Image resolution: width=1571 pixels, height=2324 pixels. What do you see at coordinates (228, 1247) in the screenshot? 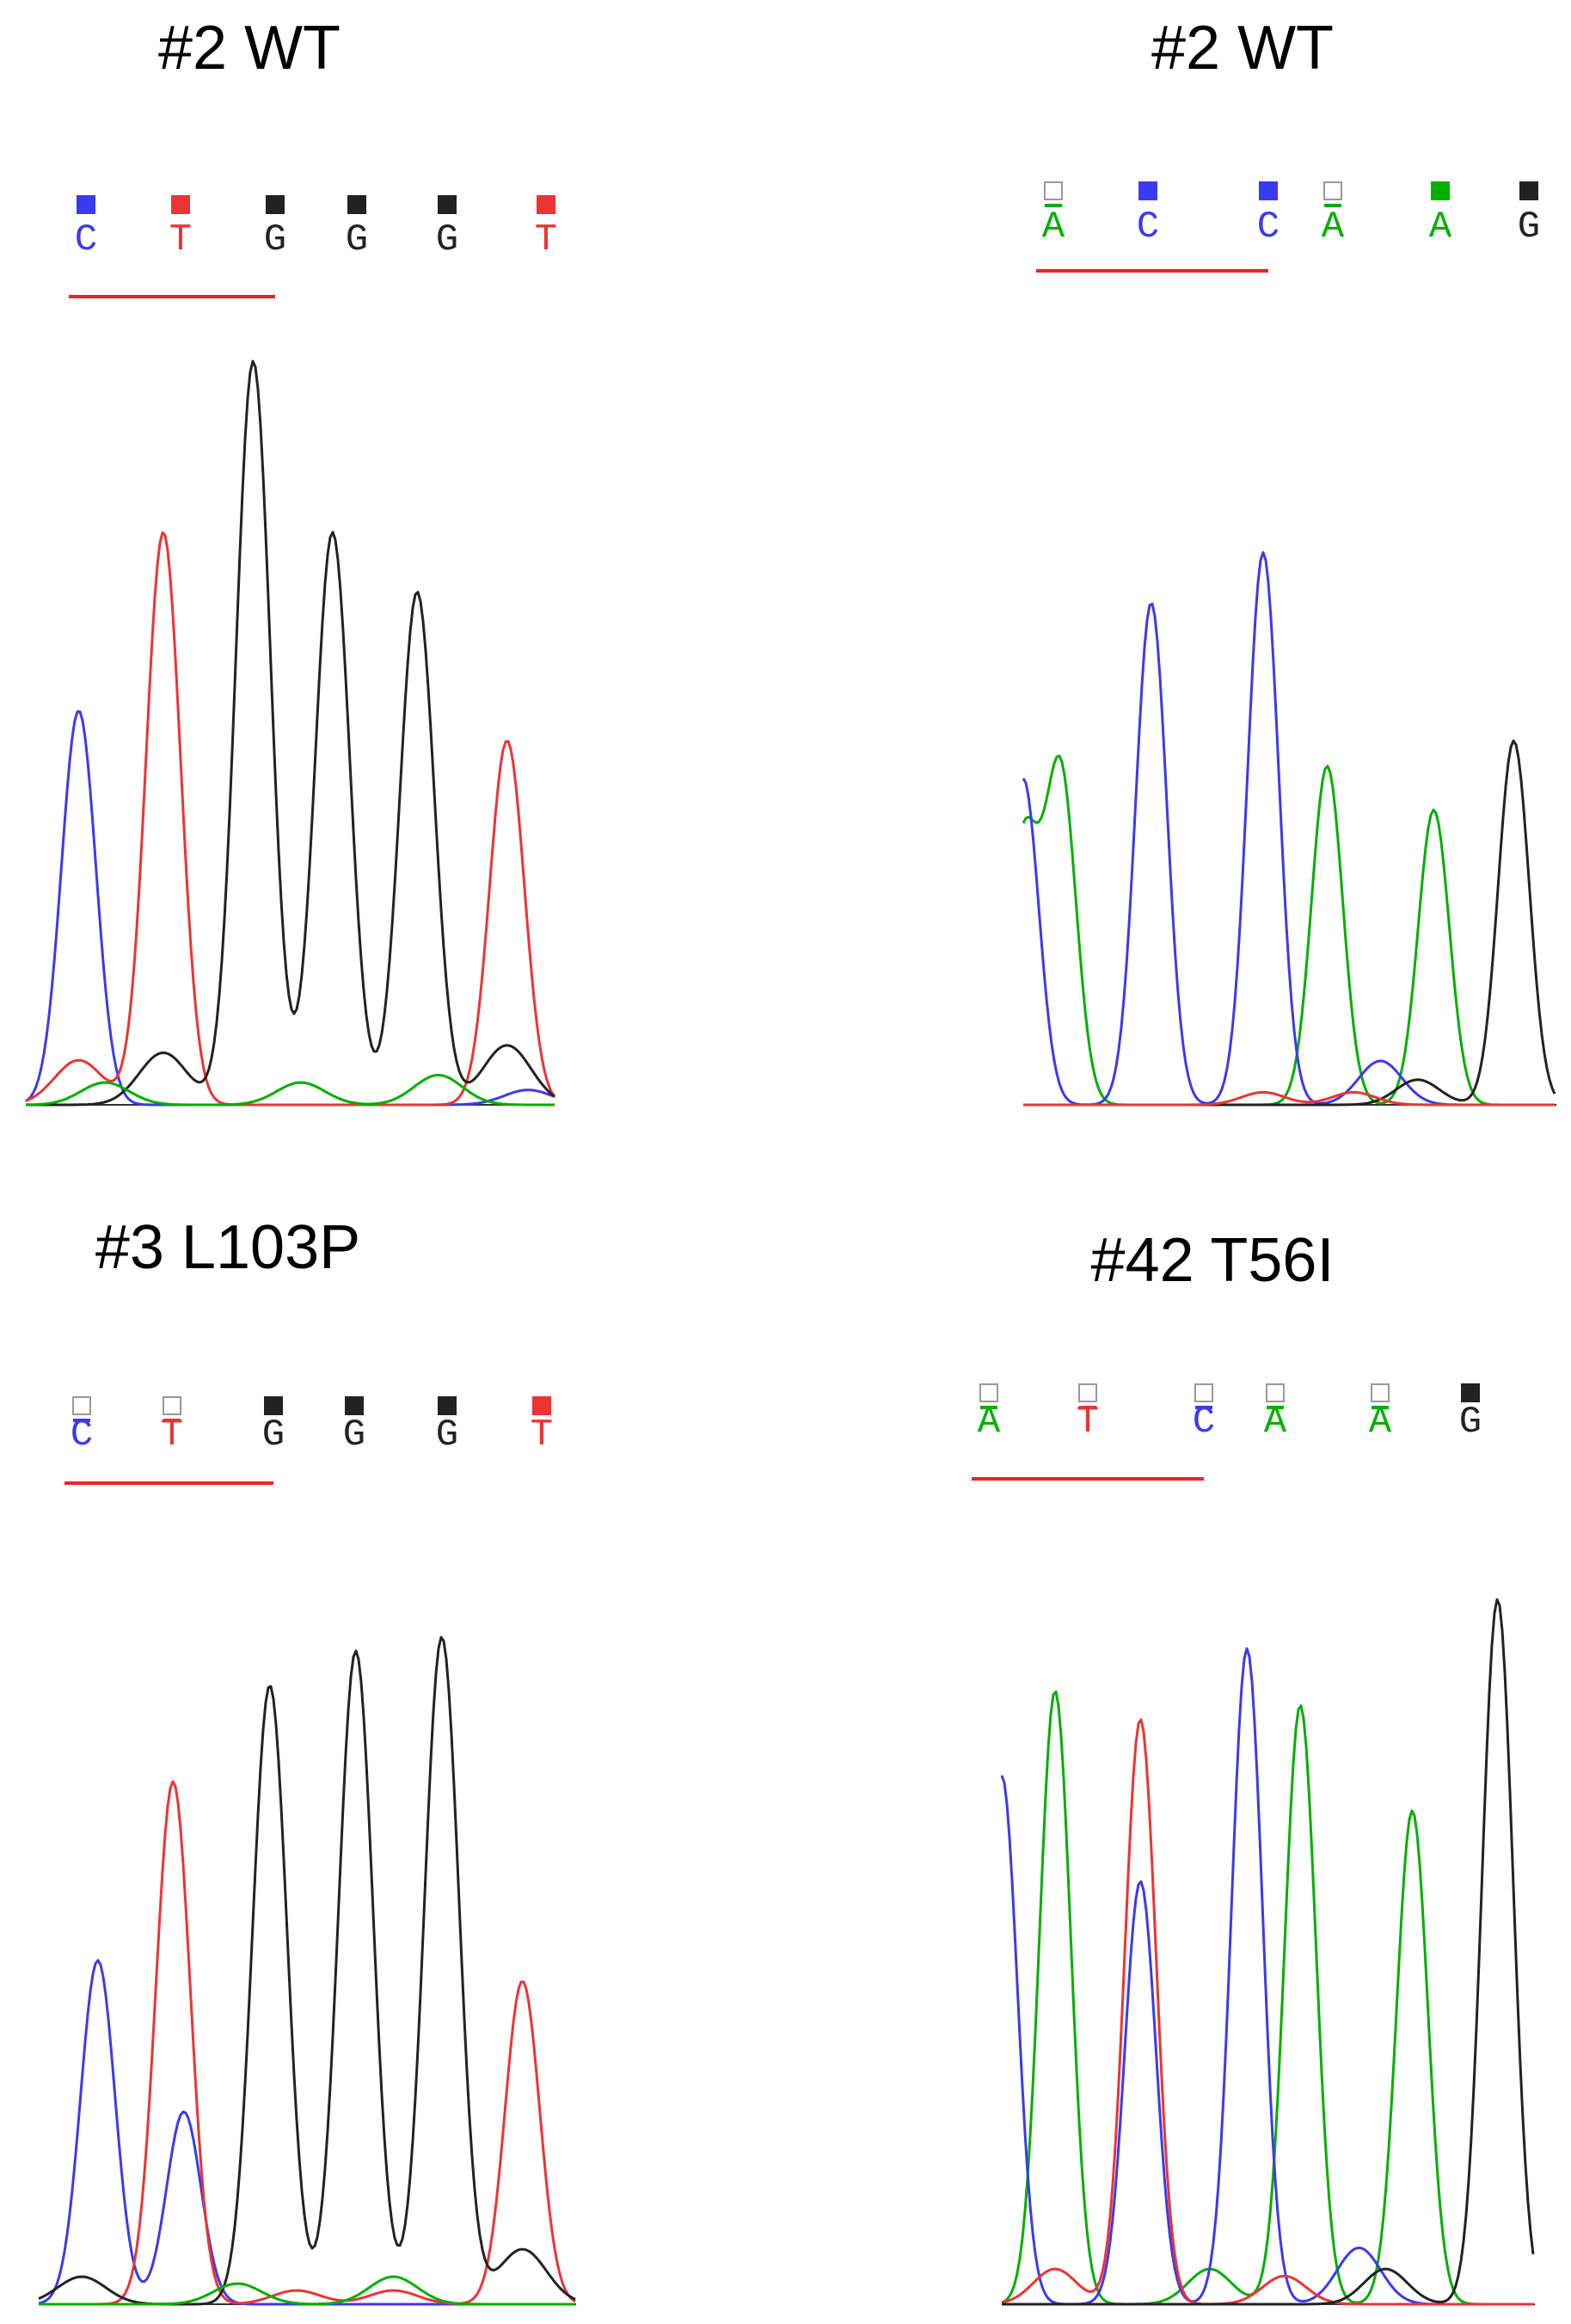
I see `panel-title: #3 L103P` at bounding box center [228, 1247].